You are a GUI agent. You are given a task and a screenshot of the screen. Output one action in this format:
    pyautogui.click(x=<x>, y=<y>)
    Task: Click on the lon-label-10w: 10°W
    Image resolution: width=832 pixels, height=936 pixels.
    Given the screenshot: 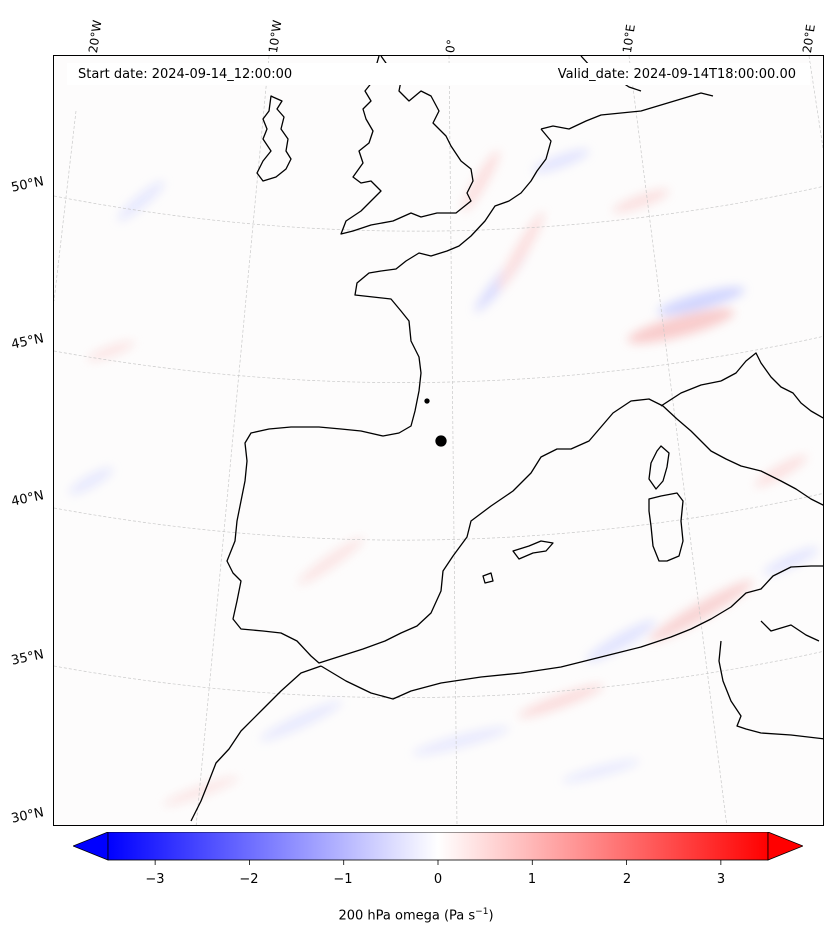 What is the action you would take?
    pyautogui.click(x=275, y=36)
    